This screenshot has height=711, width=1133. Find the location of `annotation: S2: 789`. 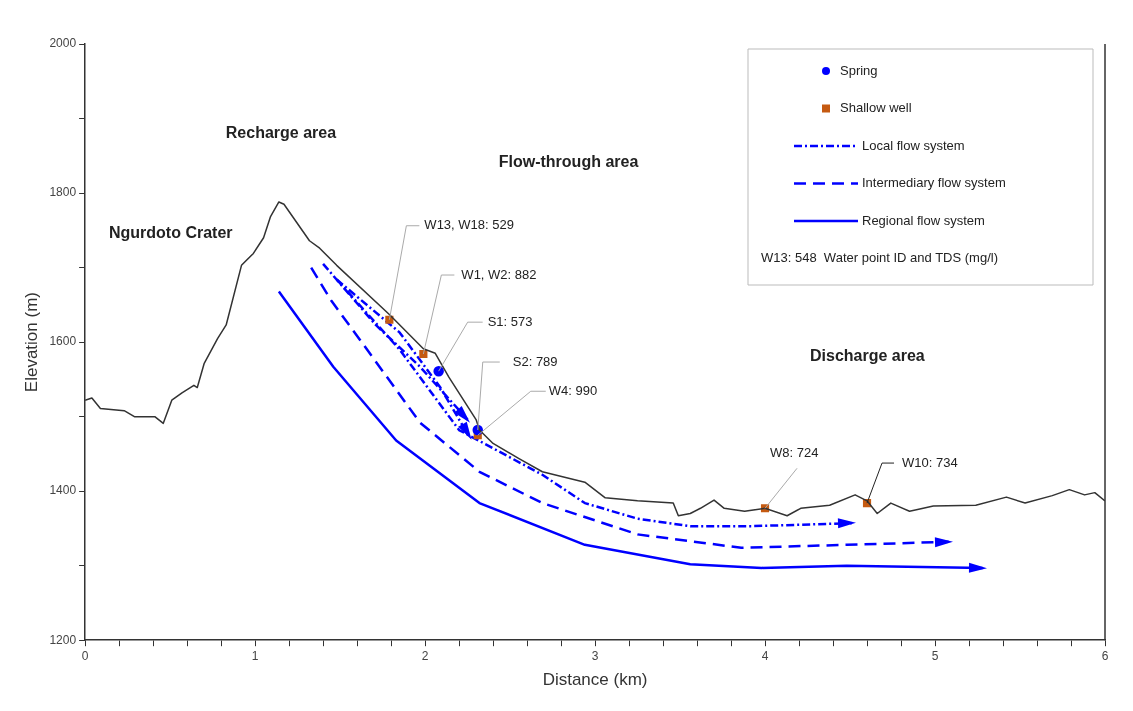

annotation: S2: 789 is located at coordinates (535, 361).